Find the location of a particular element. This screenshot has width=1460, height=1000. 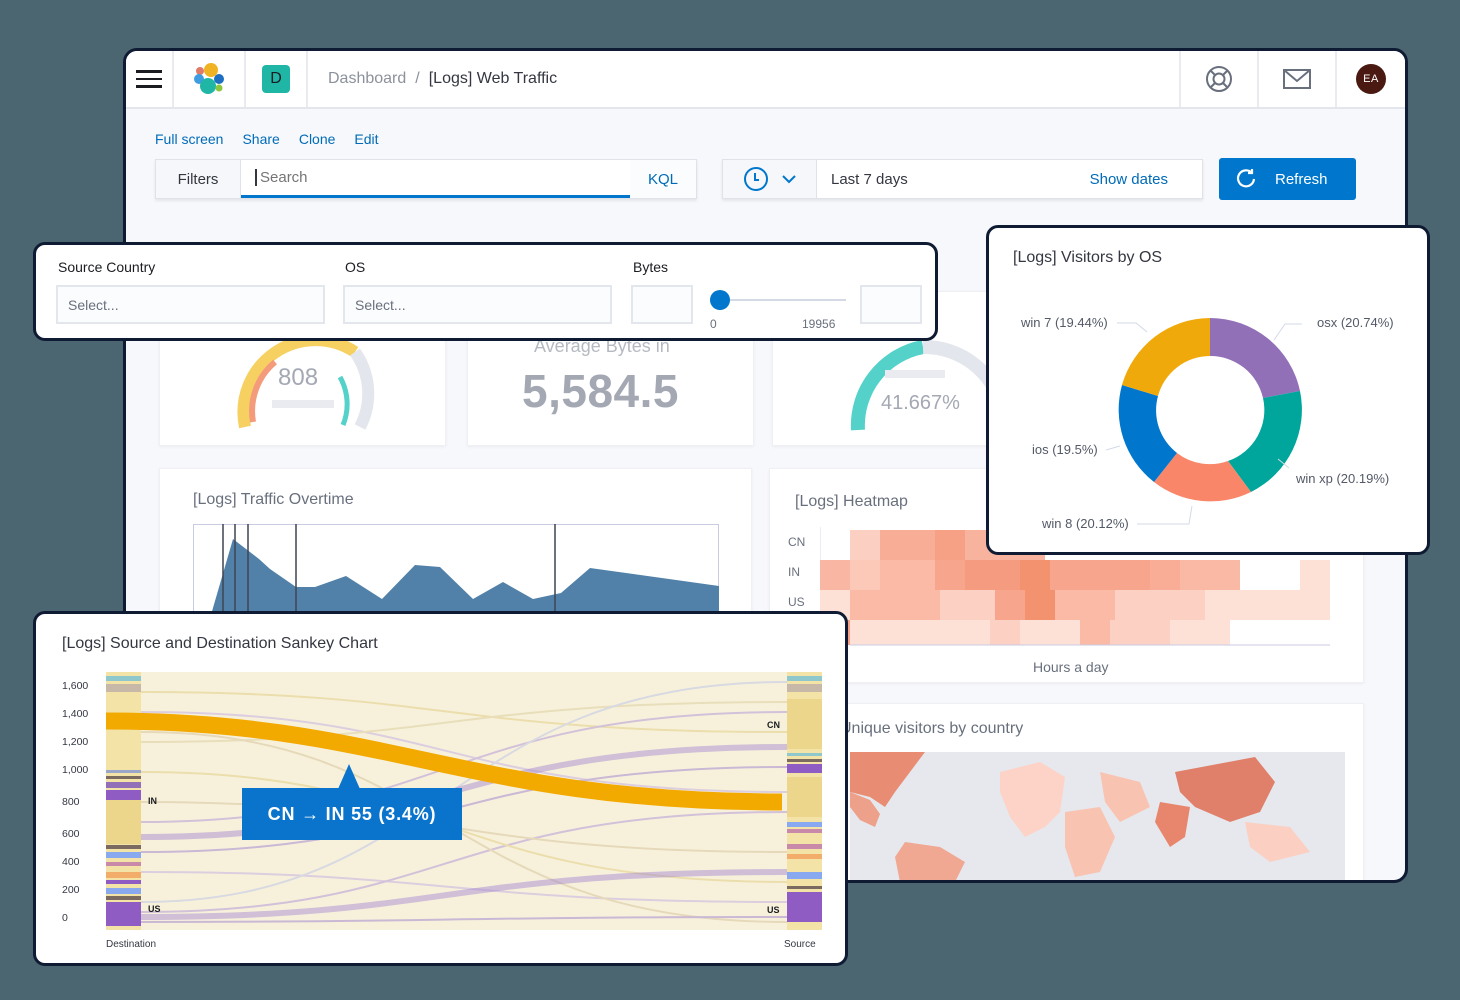

unique-visitors-map-panel: Unique visitors by country is located at coordinates (1066, 791).